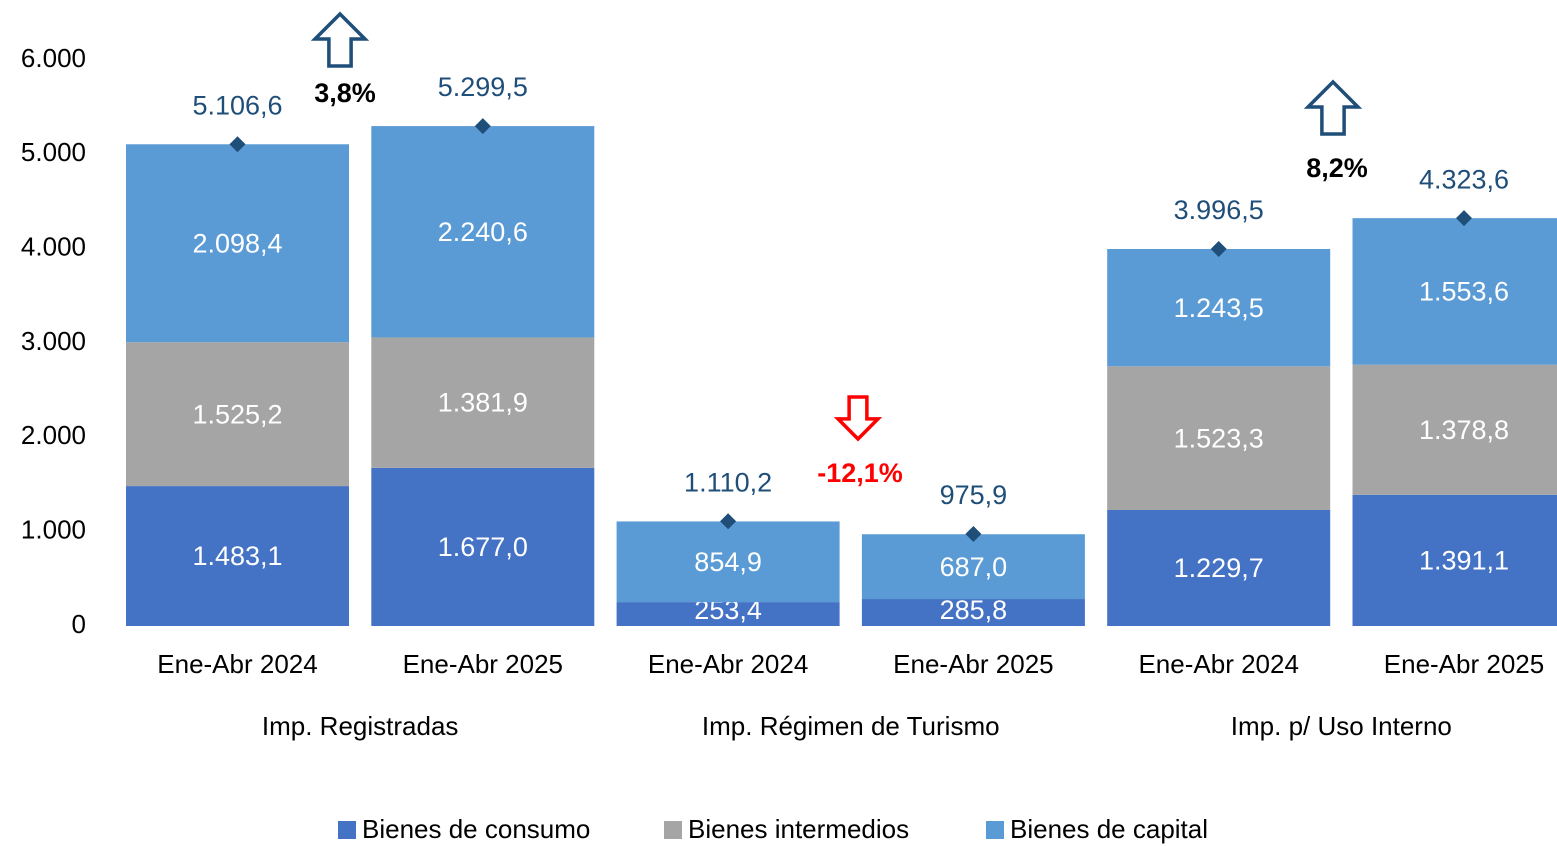  Describe the element at coordinates (798, 829) in the screenshot. I see `legend-label: Bienes intermedios` at that location.